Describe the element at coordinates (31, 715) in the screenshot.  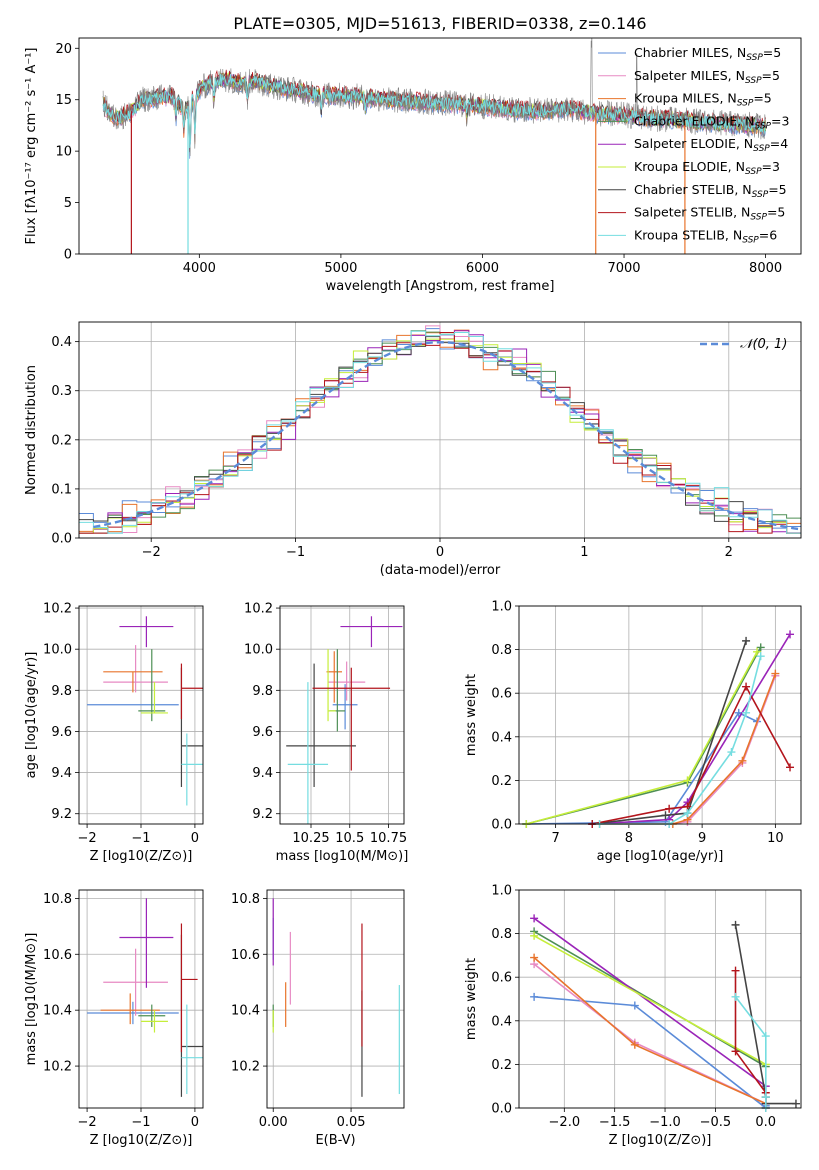
I see `y-axis-label: age [log10(age/yr)]` at that location.